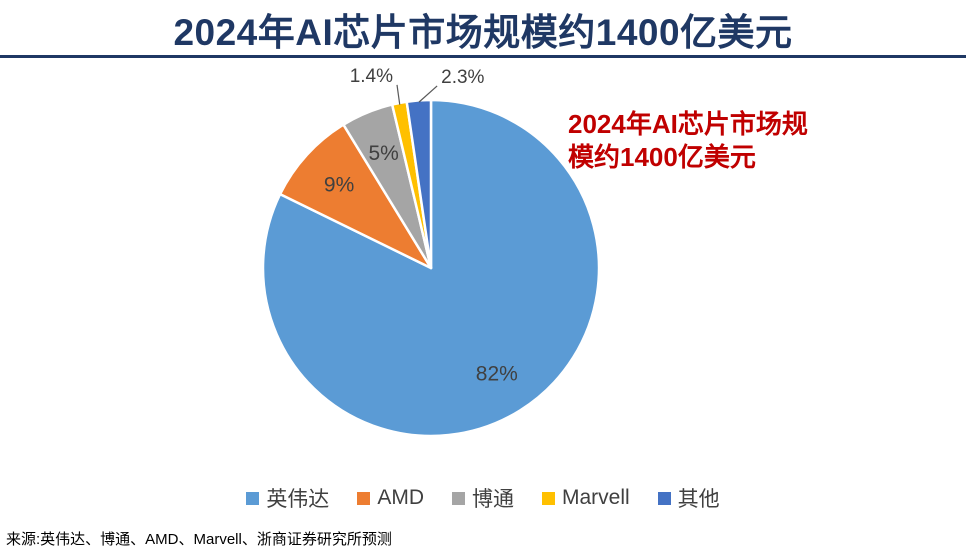  I want to click on pie-label: 5%, so click(383, 153).